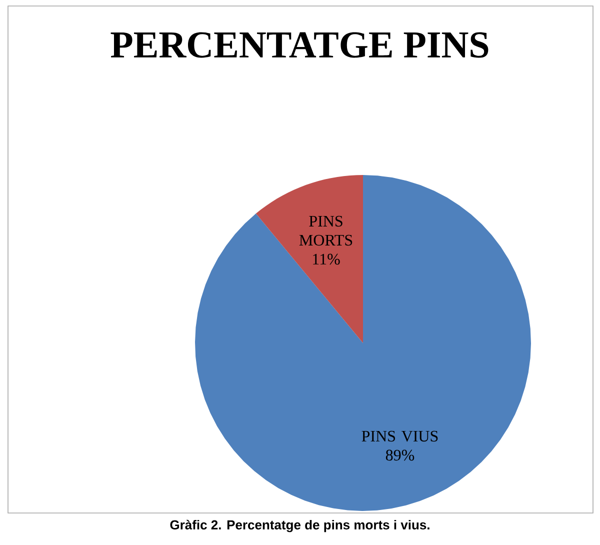 This screenshot has width=600, height=545. I want to click on data-label: 89%, so click(400, 455).